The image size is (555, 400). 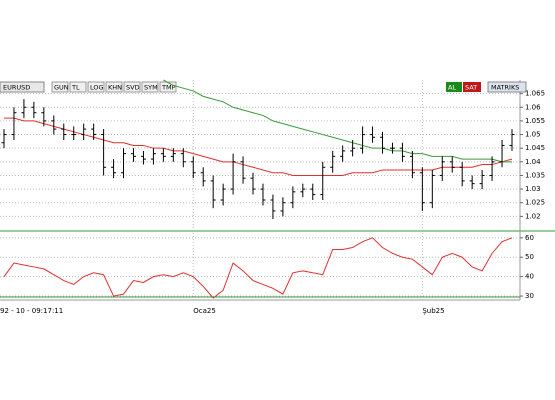 What do you see at coordinates (535, 175) in the screenshot?
I see `y-tick-label: 1.035` at bounding box center [535, 175].